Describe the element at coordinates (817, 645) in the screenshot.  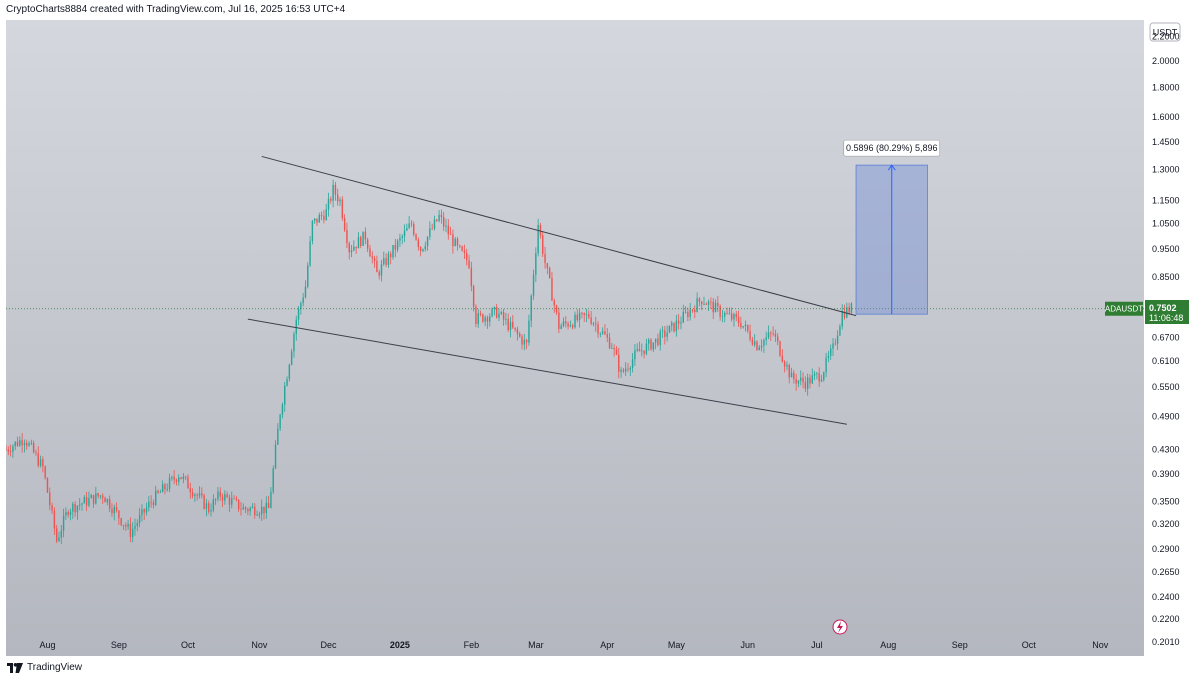
I see `time-tick-label: Jul` at that location.